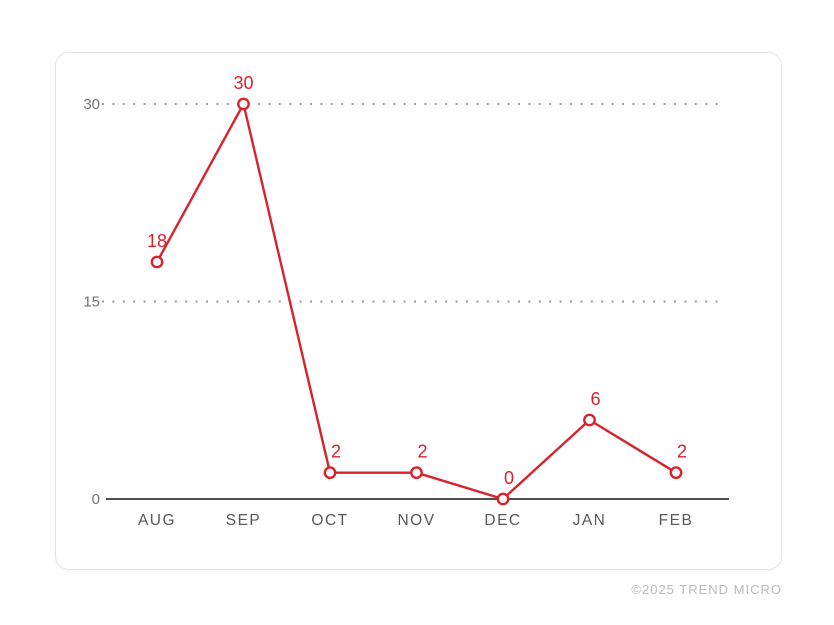 The height and width of the screenshot is (625, 834). Describe the element at coordinates (329, 520) in the screenshot. I see `x-axis-label-oct: OCT` at that location.